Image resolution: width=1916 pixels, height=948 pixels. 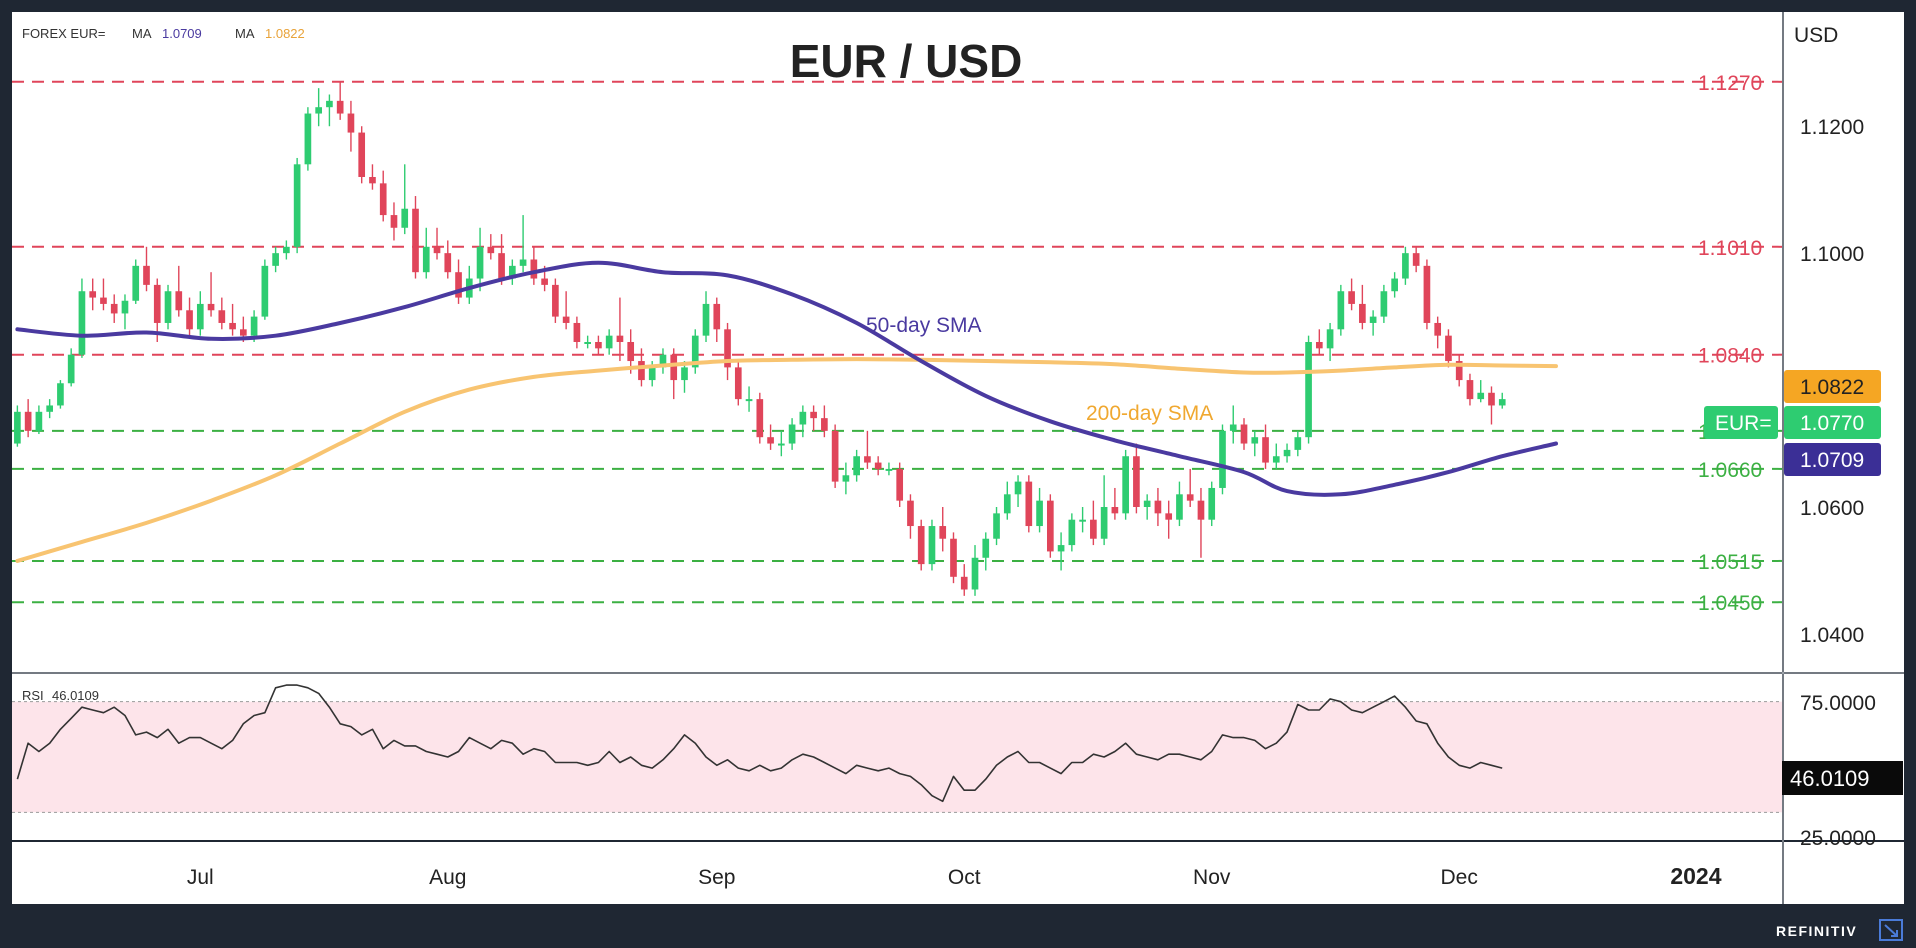 What do you see at coordinates (1830, 778) in the screenshot?
I see `rsi-badge-value: 46.0109` at bounding box center [1830, 778].